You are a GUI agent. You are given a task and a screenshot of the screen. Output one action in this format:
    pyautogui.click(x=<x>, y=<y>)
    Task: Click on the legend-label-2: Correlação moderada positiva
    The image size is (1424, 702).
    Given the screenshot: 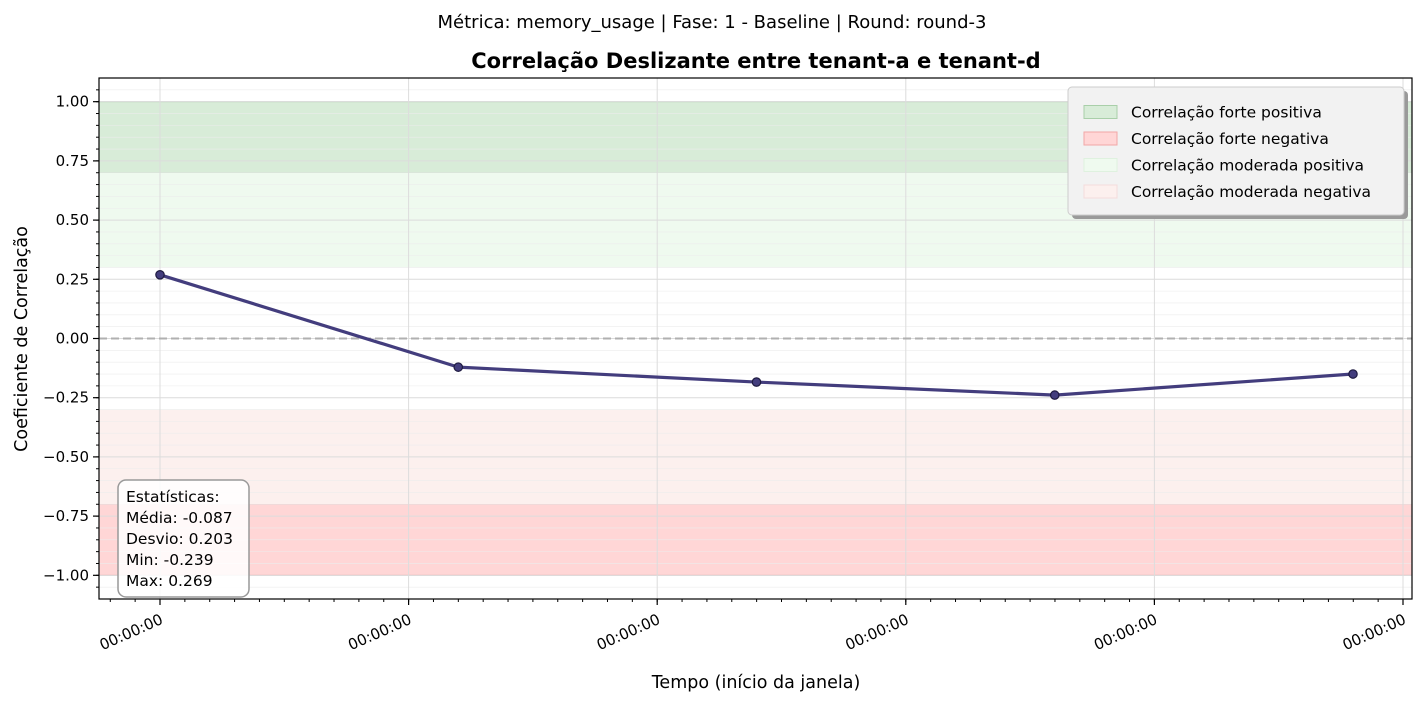 What is the action you would take?
    pyautogui.click(x=1247, y=166)
    